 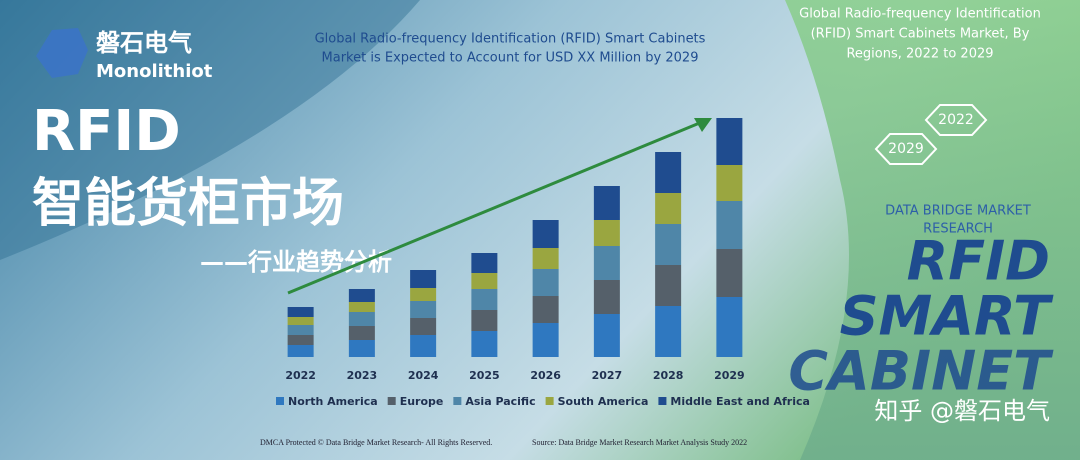 I want to click on legend-label: Asia Pacific, so click(x=500, y=401).